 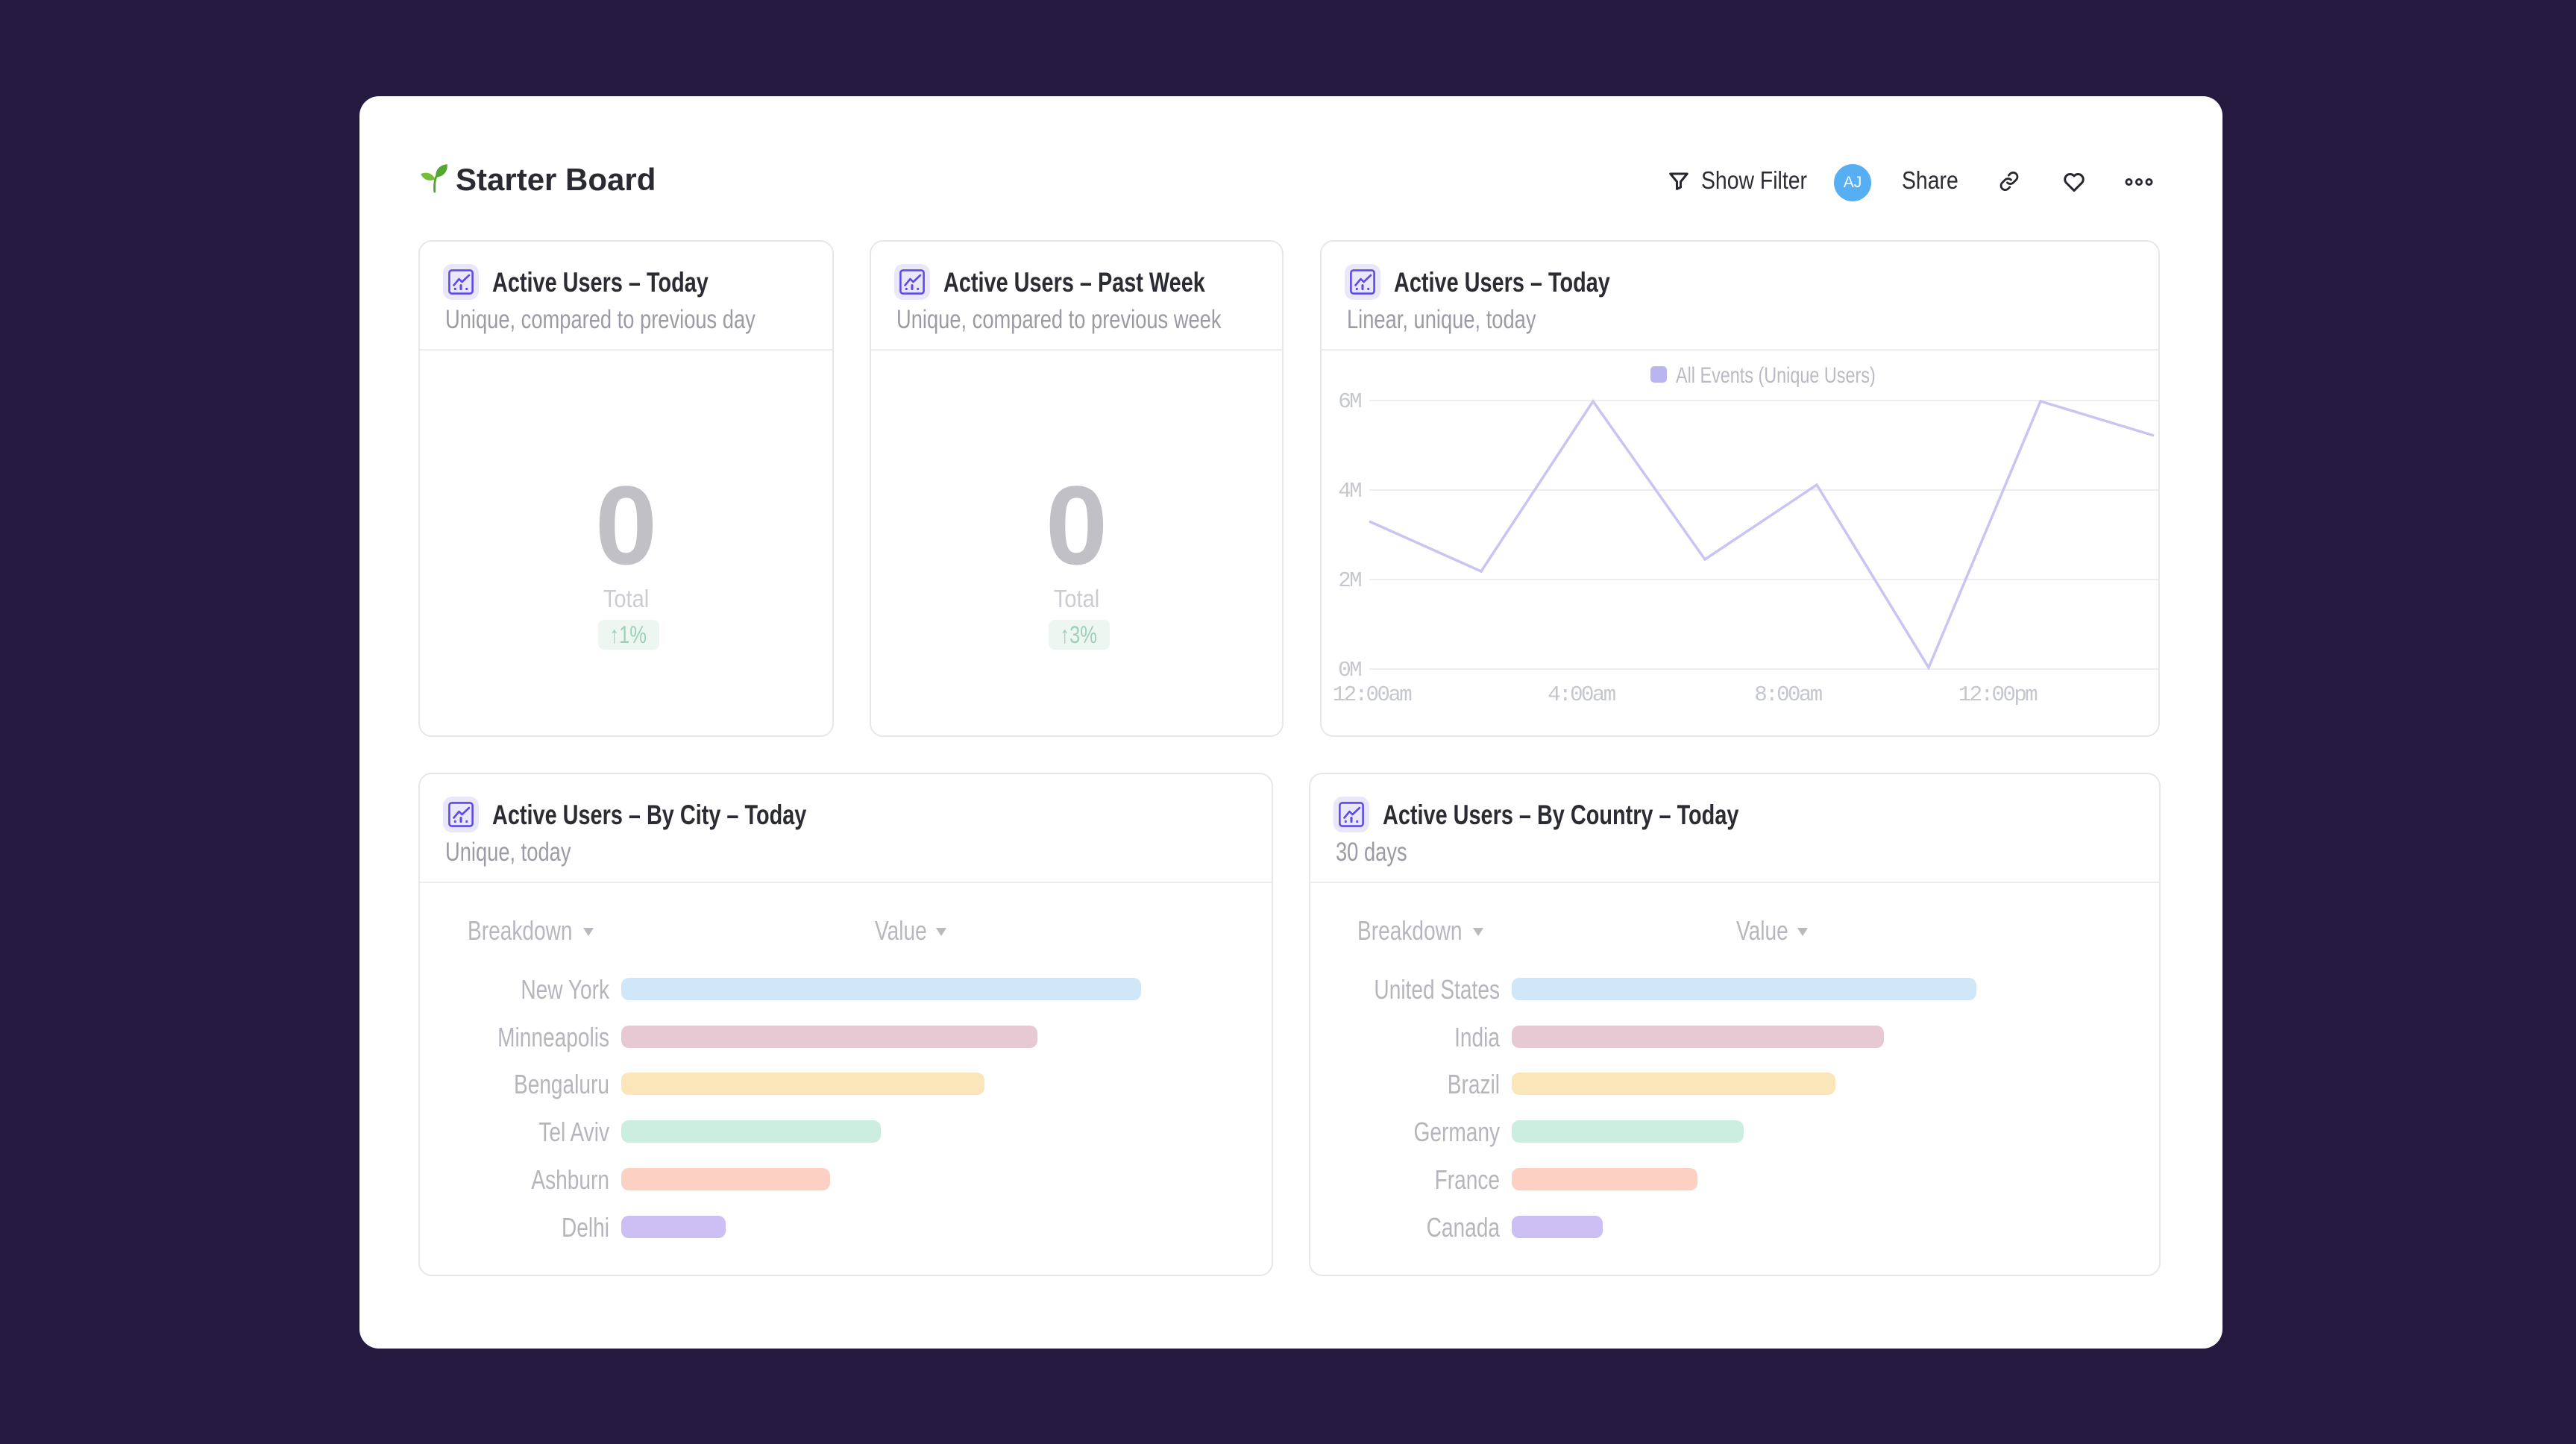 I want to click on svg-text: 6M, so click(x=1350, y=401).